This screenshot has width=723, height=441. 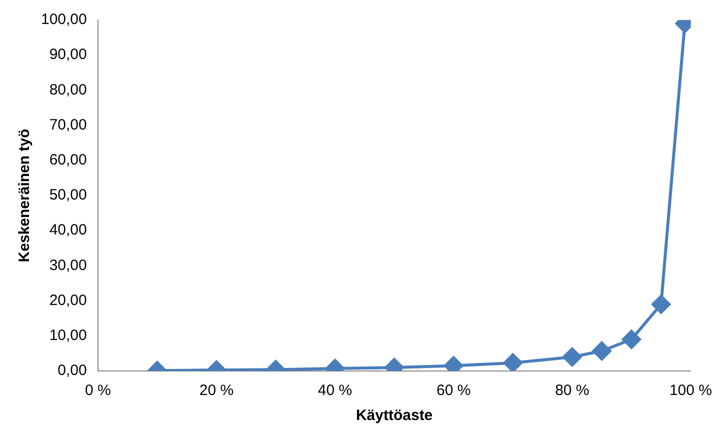 What do you see at coordinates (72, 371) in the screenshot?
I see `y-tick-label: 0,00` at bounding box center [72, 371].